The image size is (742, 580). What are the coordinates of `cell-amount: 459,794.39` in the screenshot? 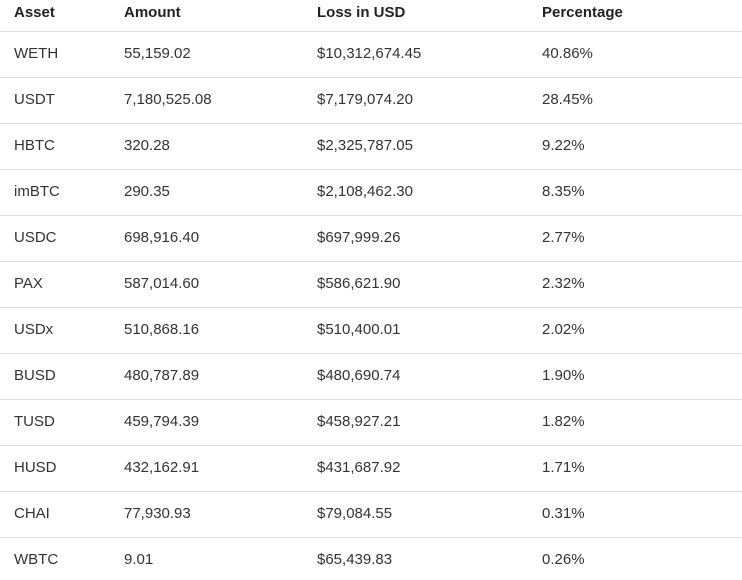 It's located at (220, 422).